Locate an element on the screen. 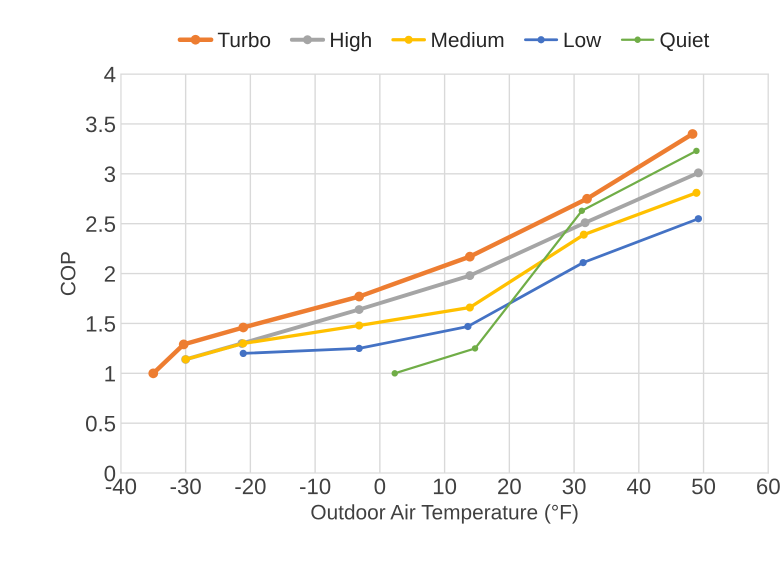 This screenshot has width=780, height=570. legend-label: High is located at coordinates (351, 42).